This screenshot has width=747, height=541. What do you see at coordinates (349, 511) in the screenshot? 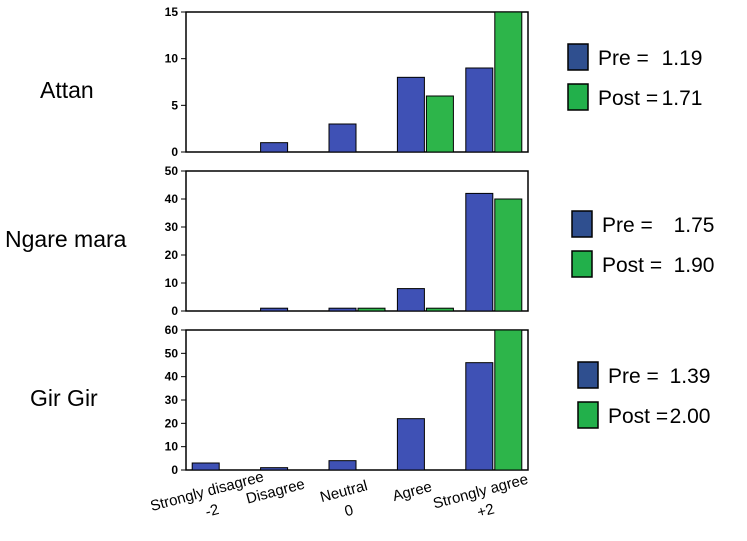
I see `x-tick-label-line2: 0` at bounding box center [349, 511].